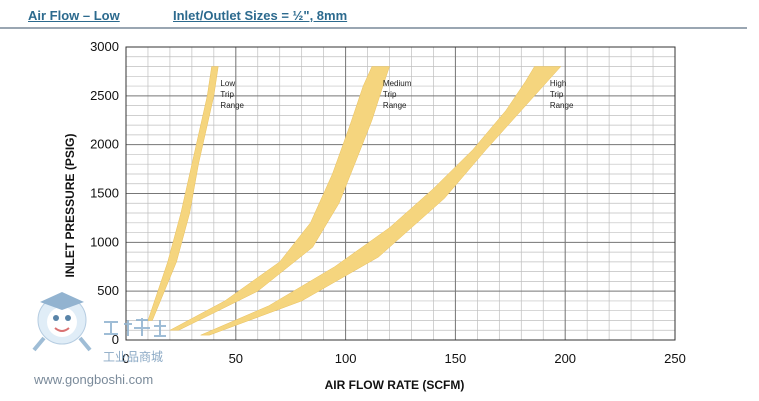  Describe the element at coordinates (565, 358) in the screenshot. I see `x-tick-label: 200` at that location.